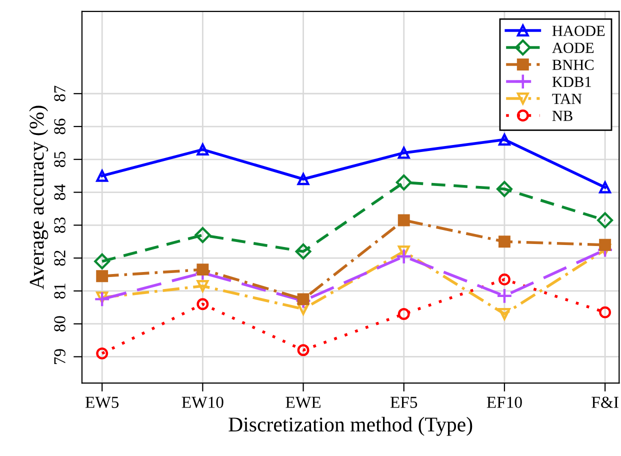 This screenshot has height=456, width=621. Describe the element at coordinates (60, 94) in the screenshot. I see `y-tick-label: 87` at that location.